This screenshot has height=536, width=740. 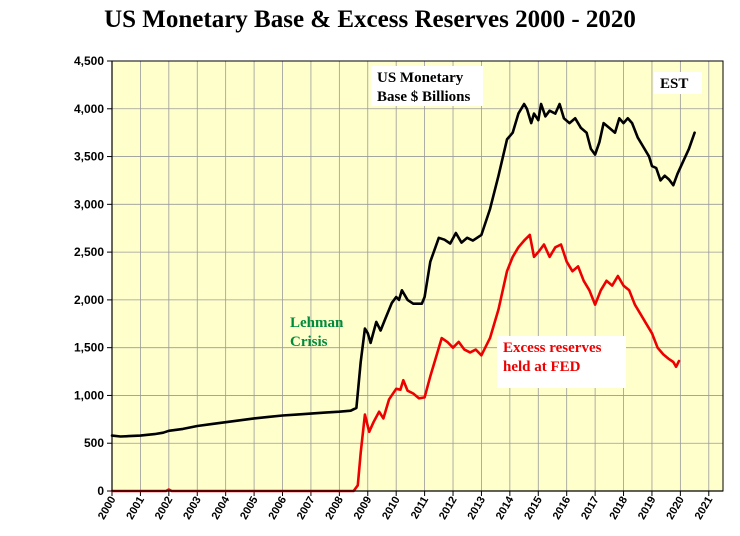 I want to click on x-tick-label: 2007, so click(x=306, y=508).